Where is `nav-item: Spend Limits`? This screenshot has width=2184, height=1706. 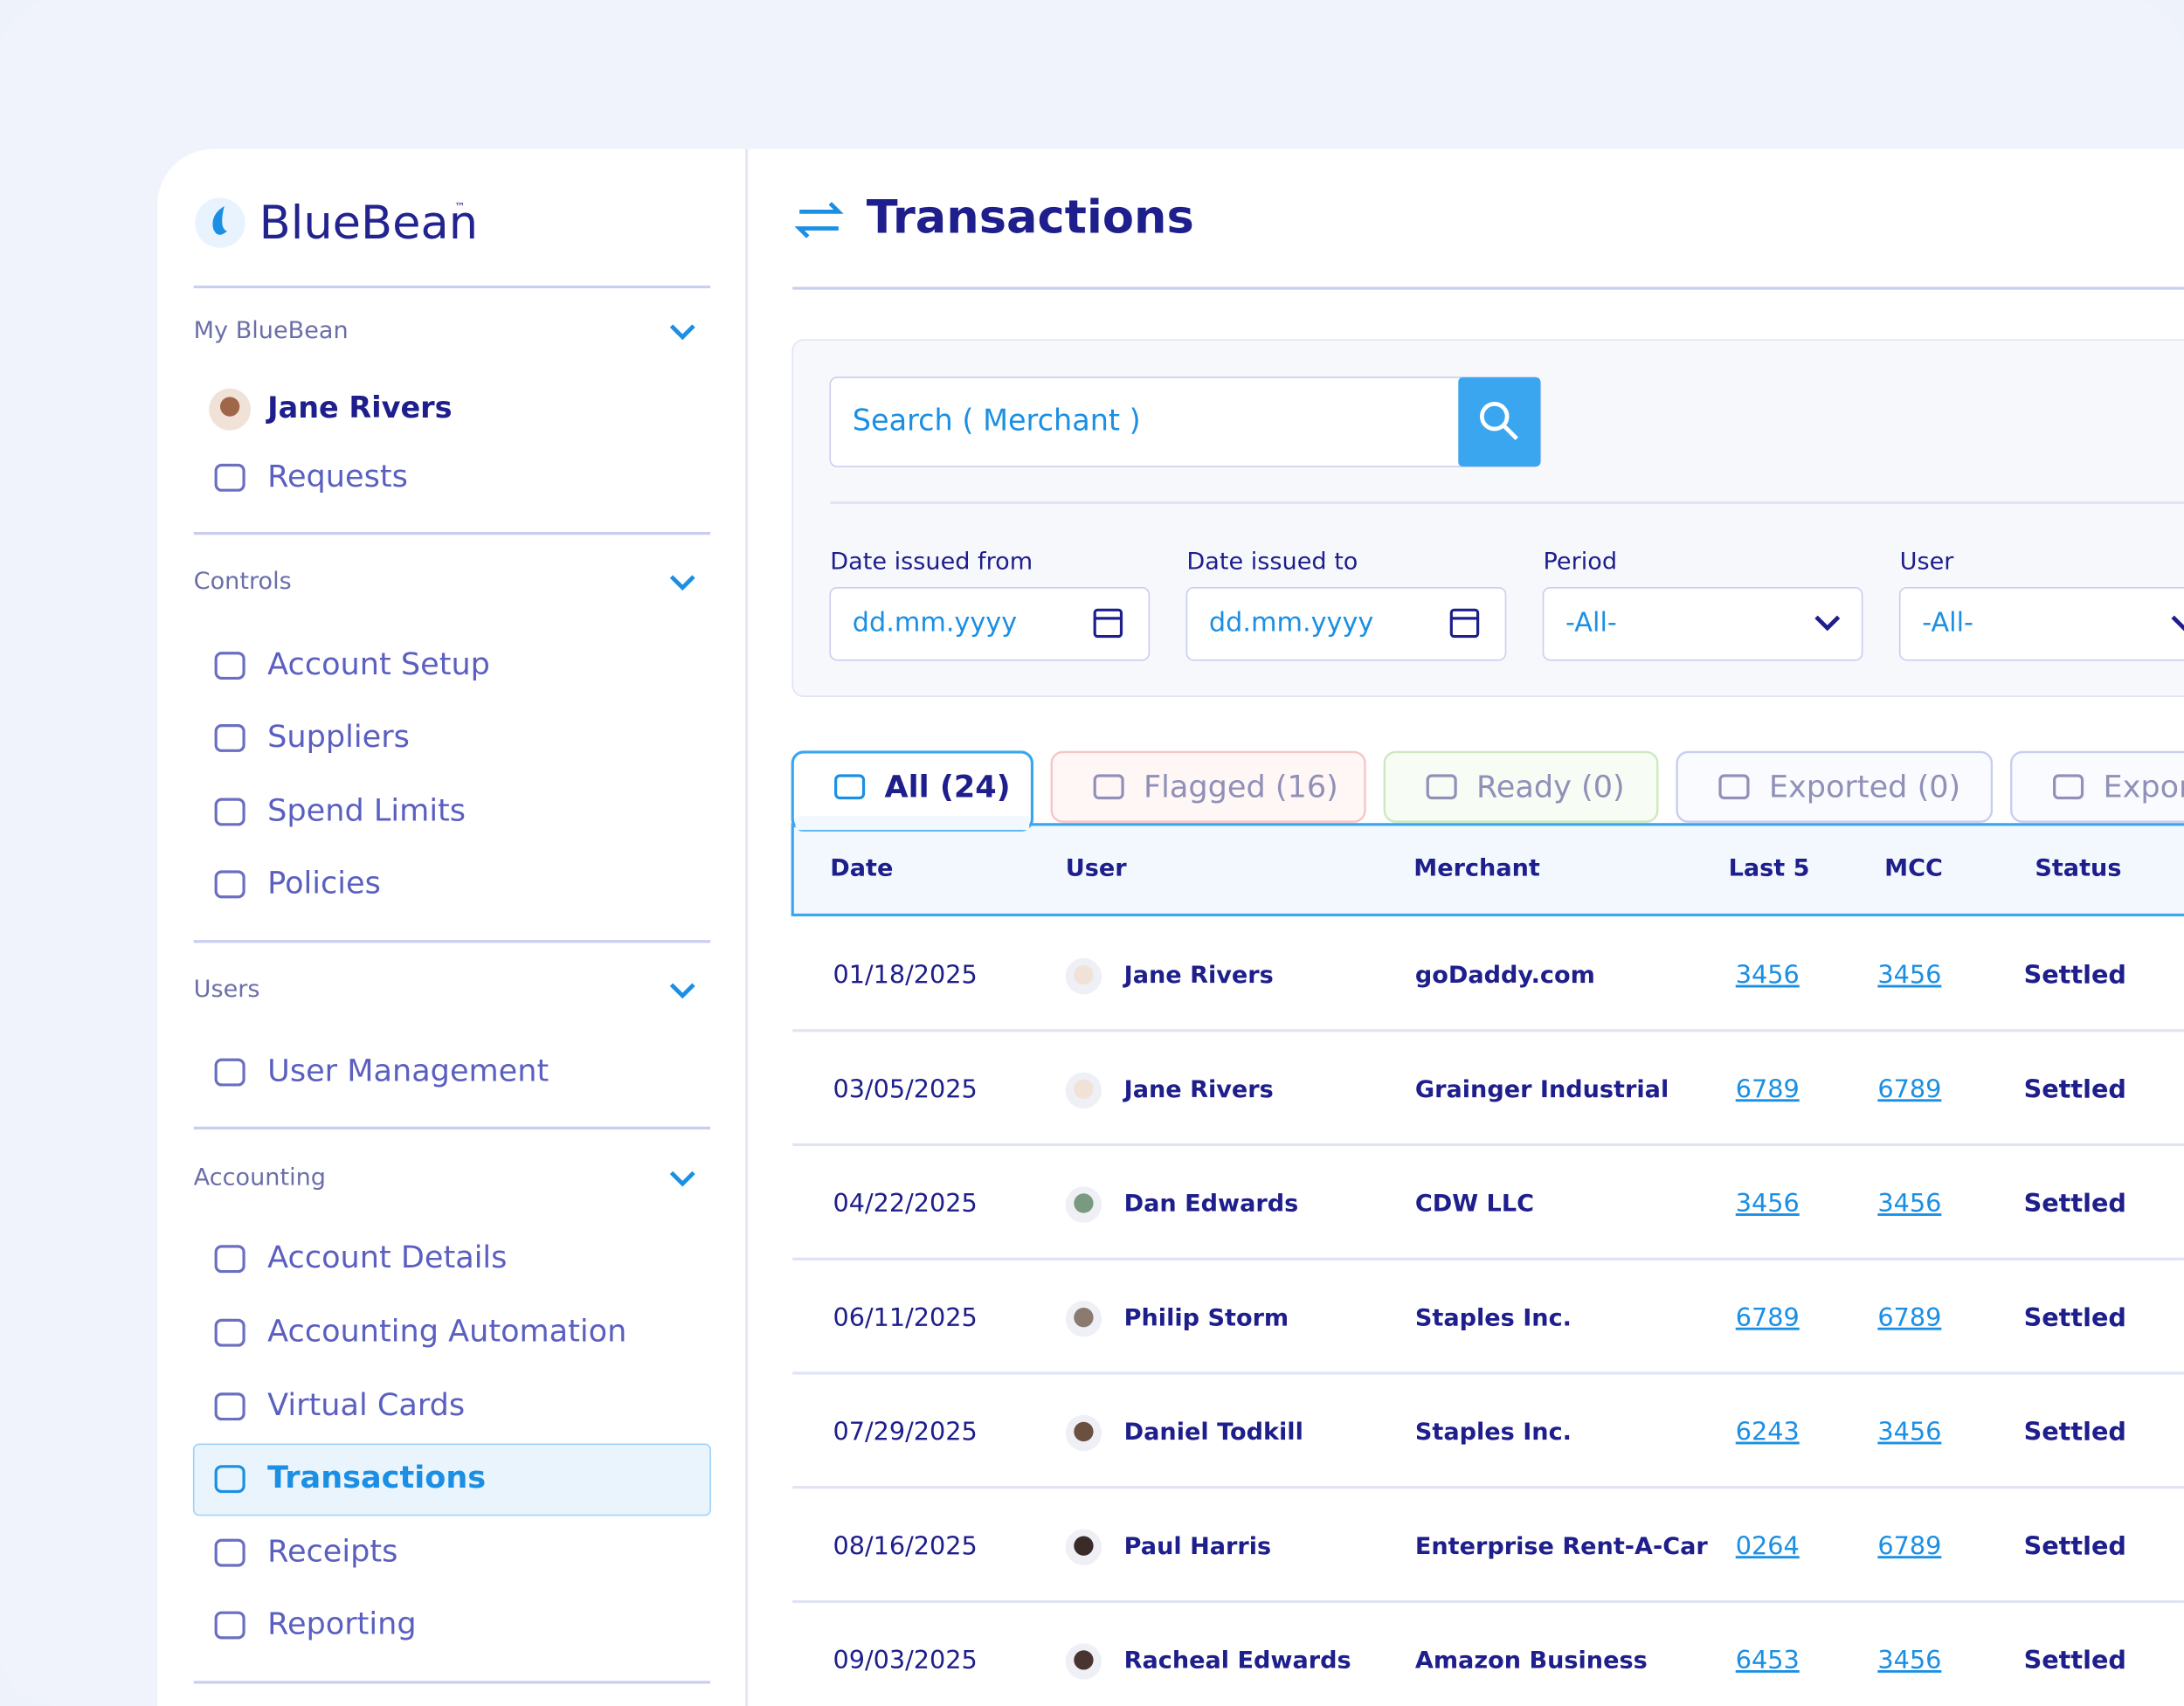 nav-item: Spend Limits is located at coordinates (366, 810).